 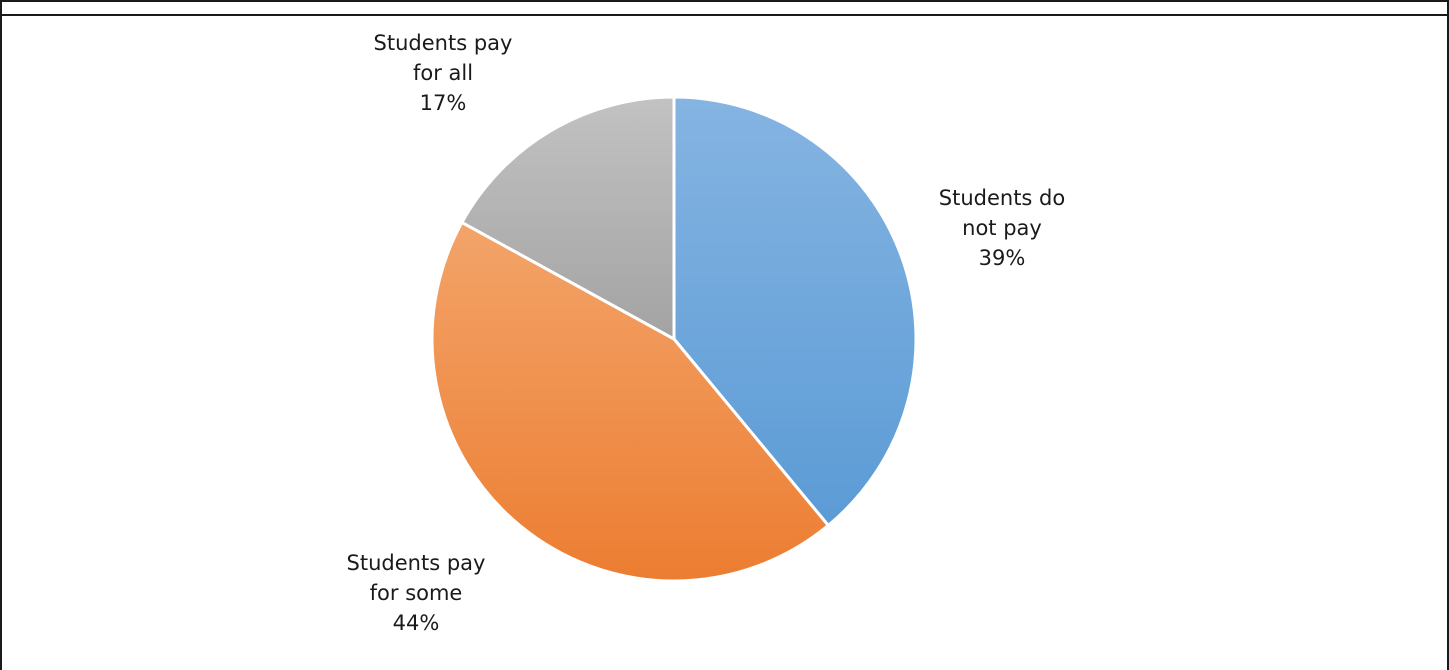 I want to click on caption-divider, so click(x=724, y=15).